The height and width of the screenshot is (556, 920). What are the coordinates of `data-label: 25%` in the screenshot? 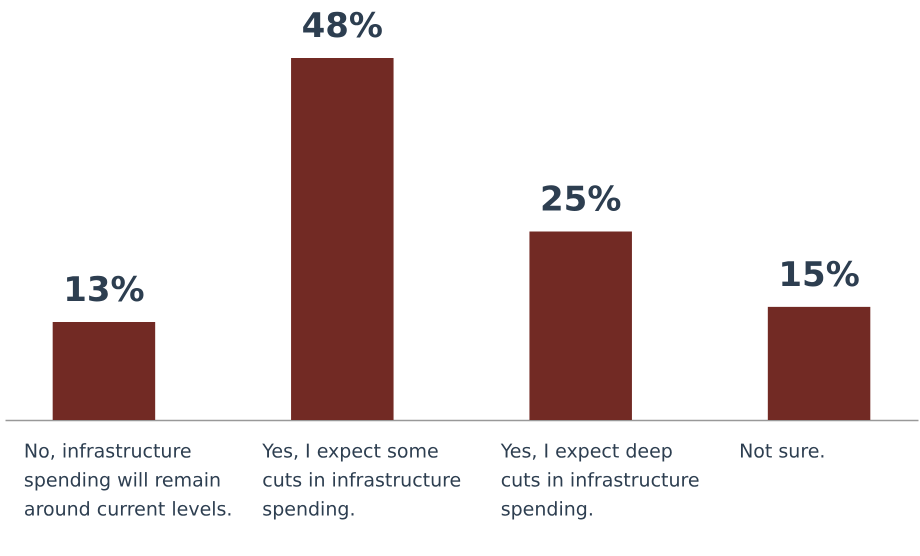 It's located at (581, 199).